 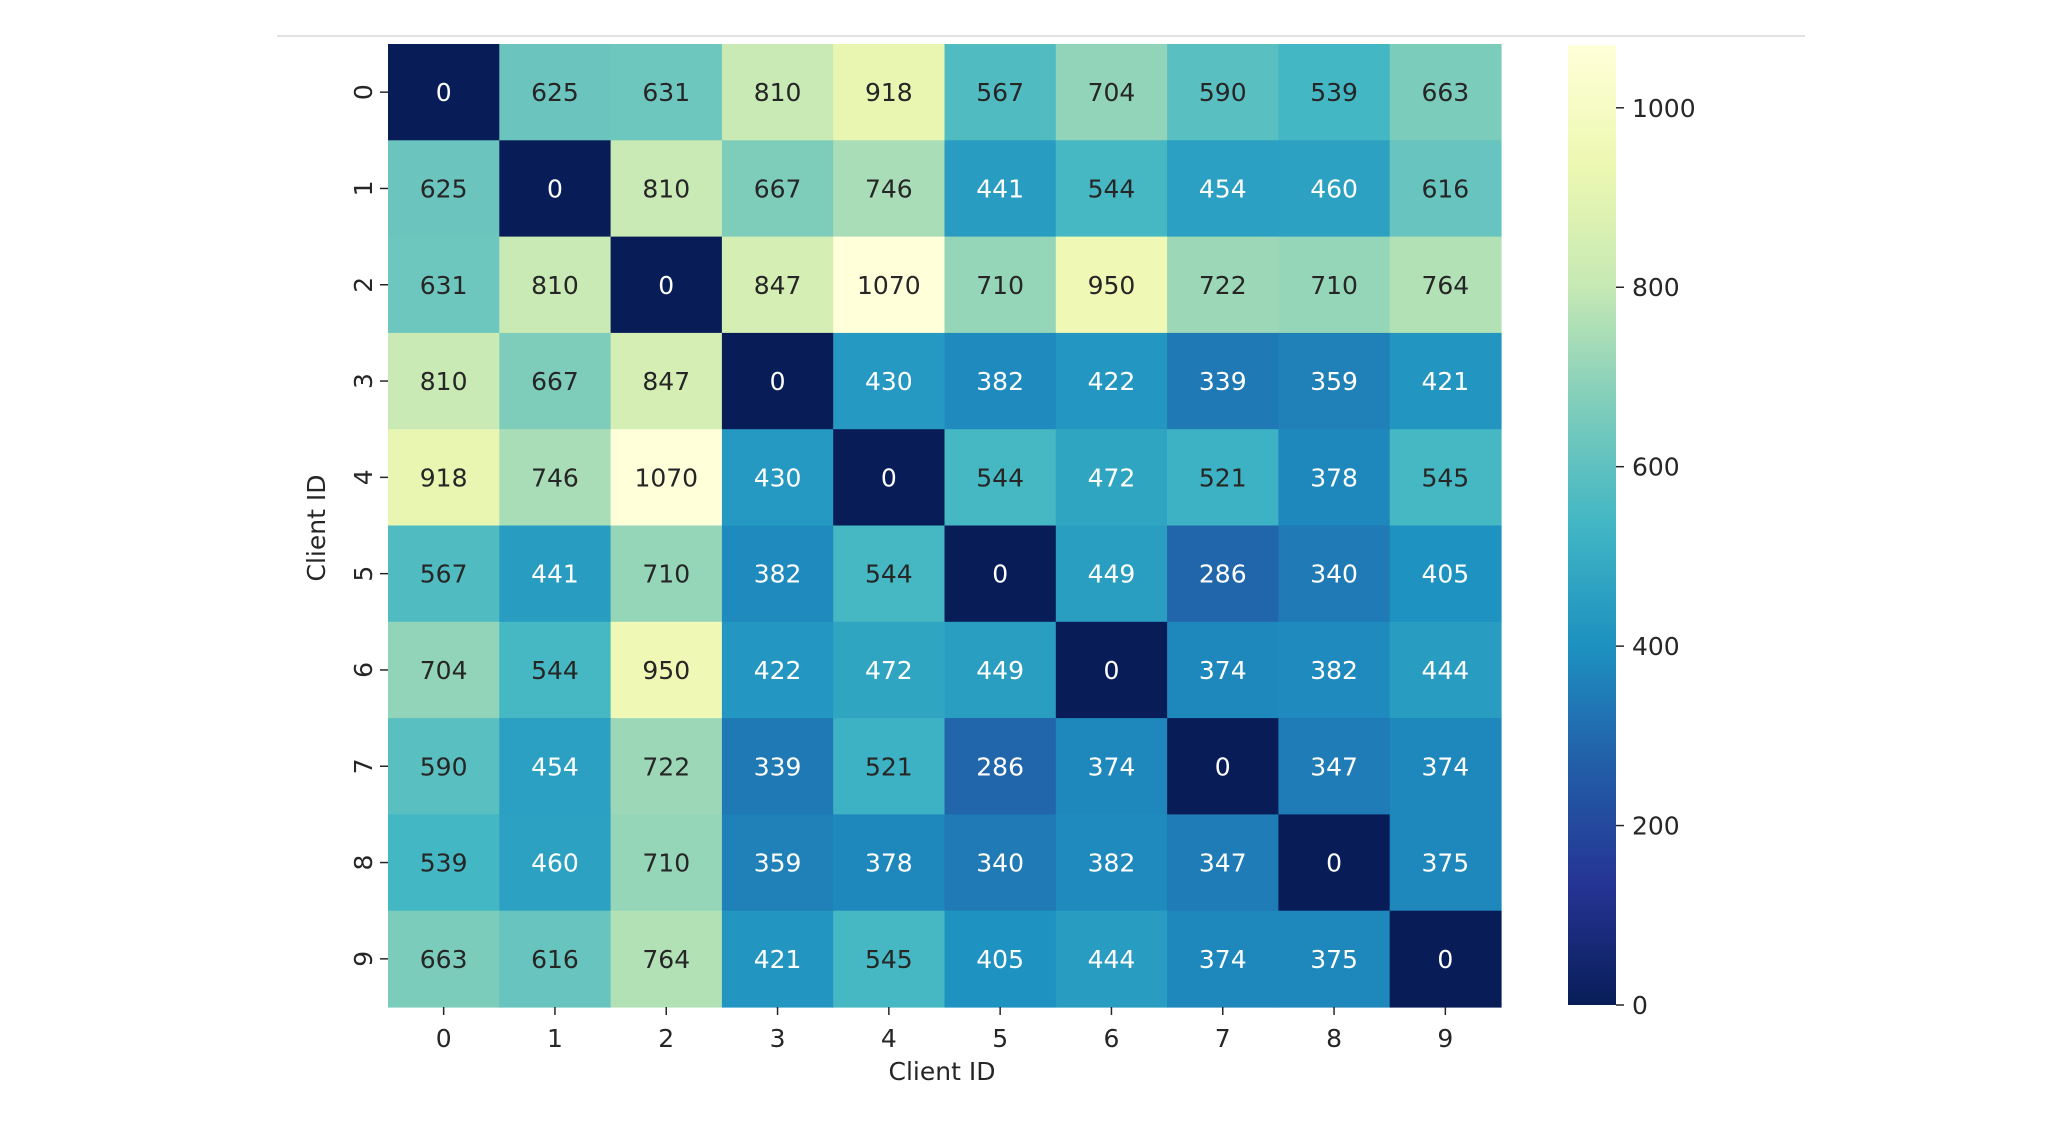 I want to click on heatmap-cell-r5-c8, so click(x=1334, y=574).